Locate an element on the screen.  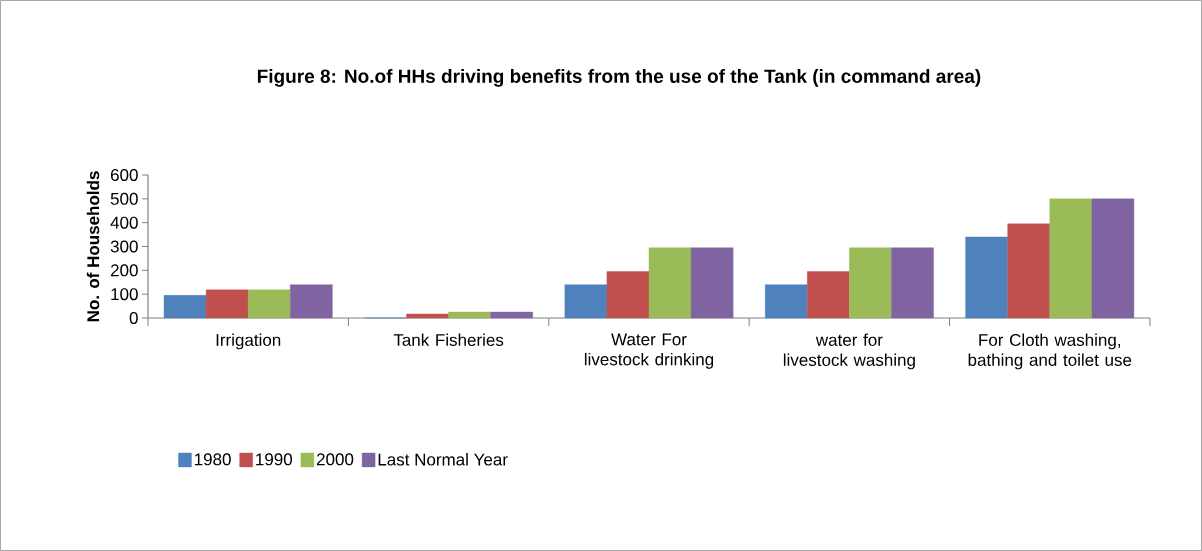
legend-label: 2000 is located at coordinates (335, 459).